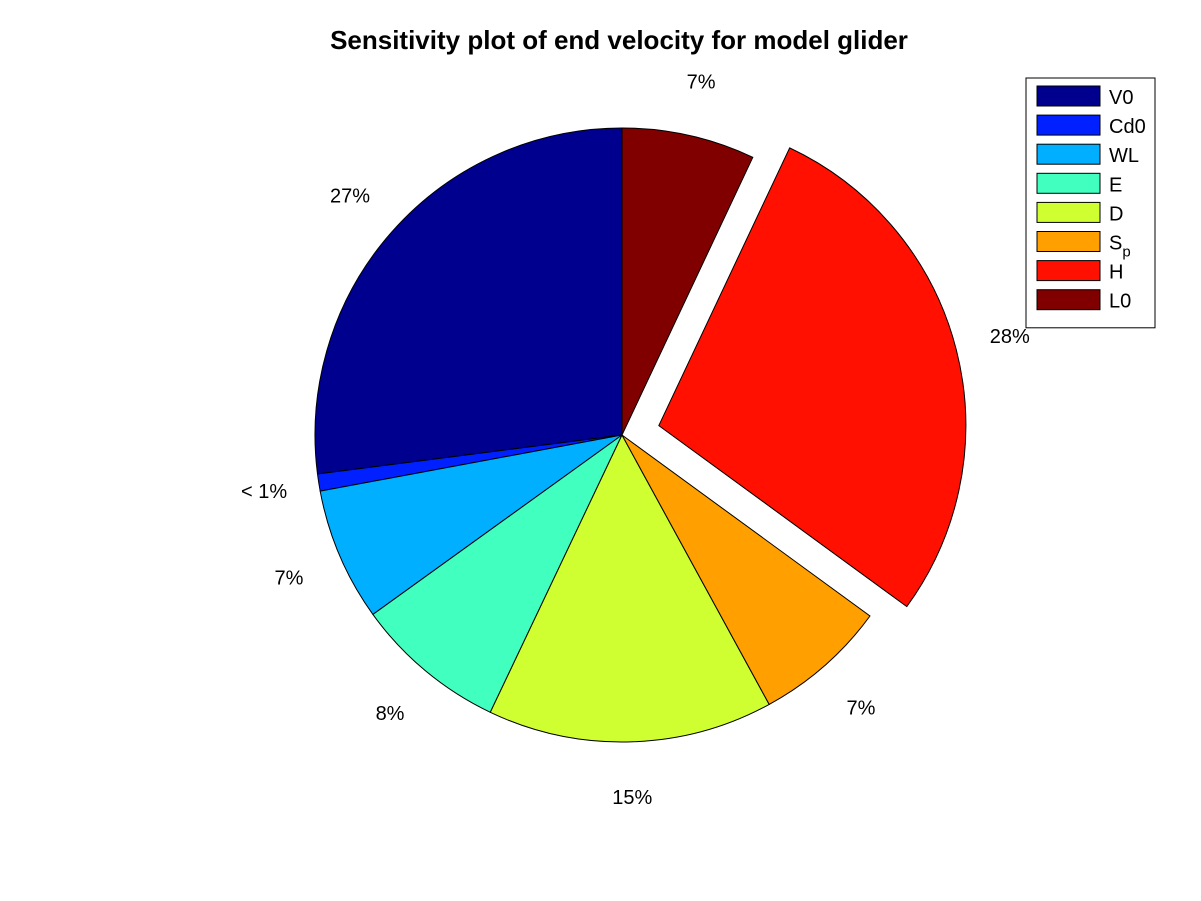  Describe the element at coordinates (746, 570) in the screenshot. I see `pie-slice-sp` at that location.